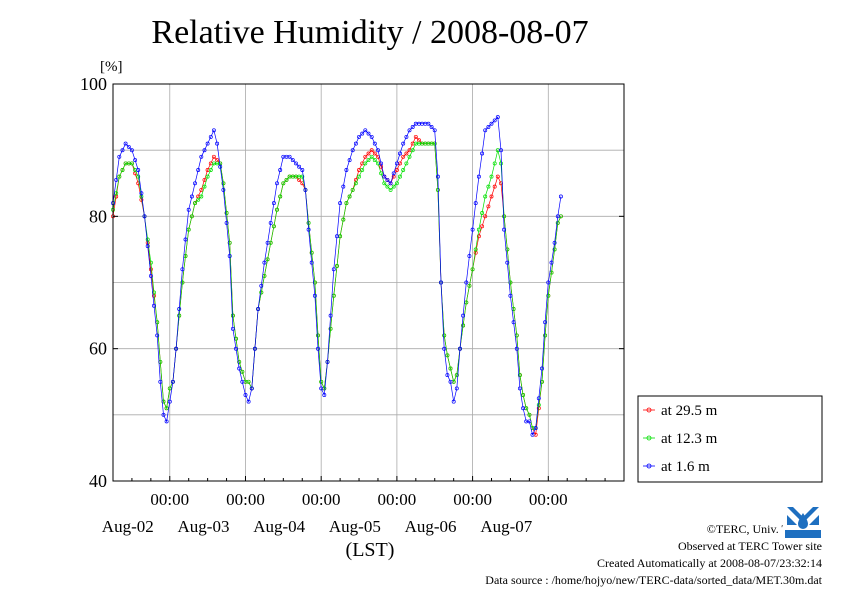 This screenshot has height=595, width=842. What do you see at coordinates (98, 349) in the screenshot?
I see `y-tick-label: 60` at bounding box center [98, 349].